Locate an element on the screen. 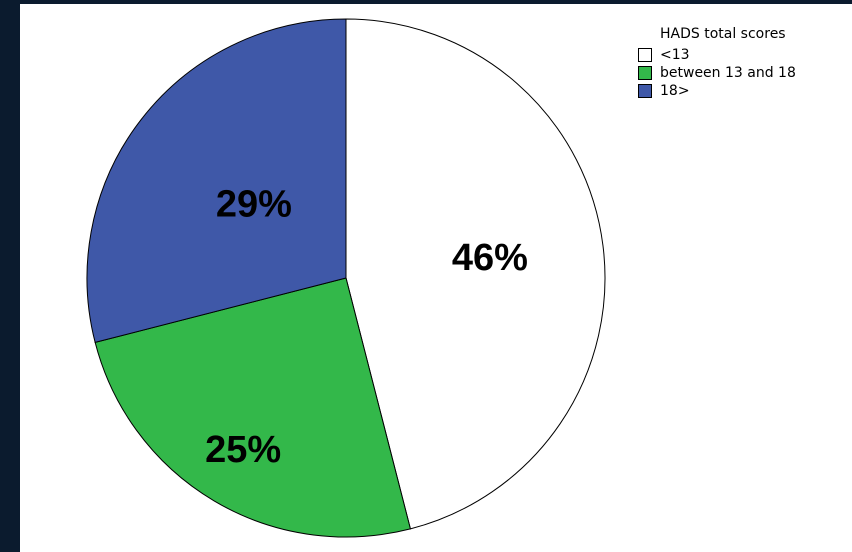 The image size is (852, 552). legend-label-13-18: between 13 and 18 is located at coordinates (728, 73).